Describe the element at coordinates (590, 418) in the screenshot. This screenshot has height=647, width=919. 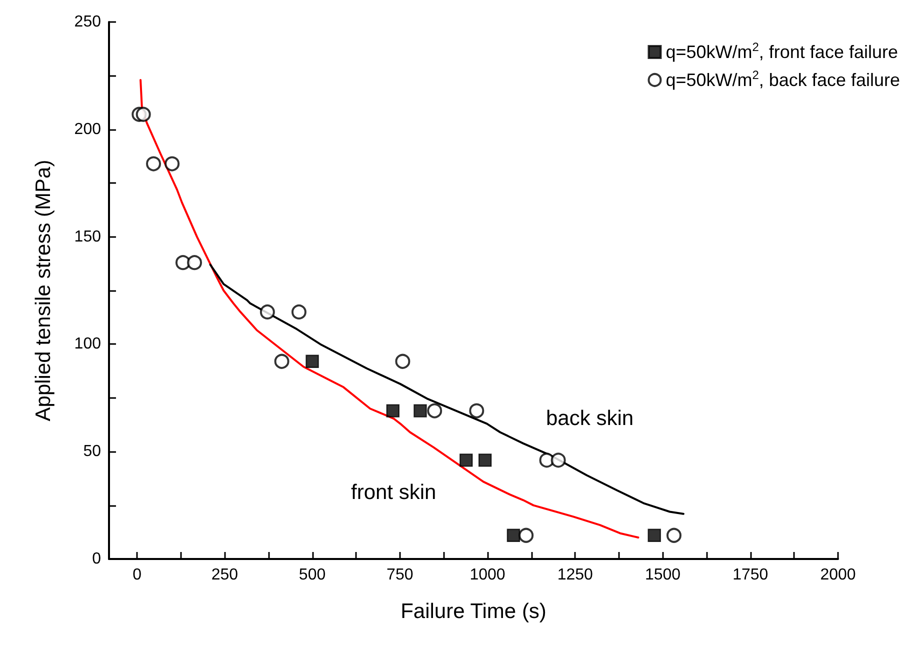
I see `annotation: back skin` at that location.